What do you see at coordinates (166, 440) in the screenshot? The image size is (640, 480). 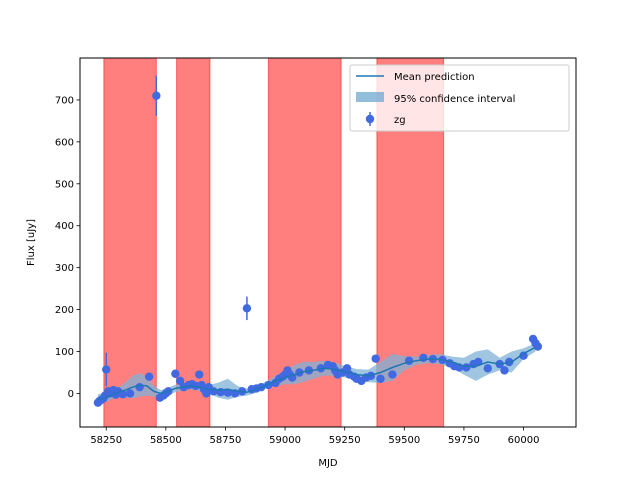 I see `x-tick-label: 58500` at bounding box center [166, 440].